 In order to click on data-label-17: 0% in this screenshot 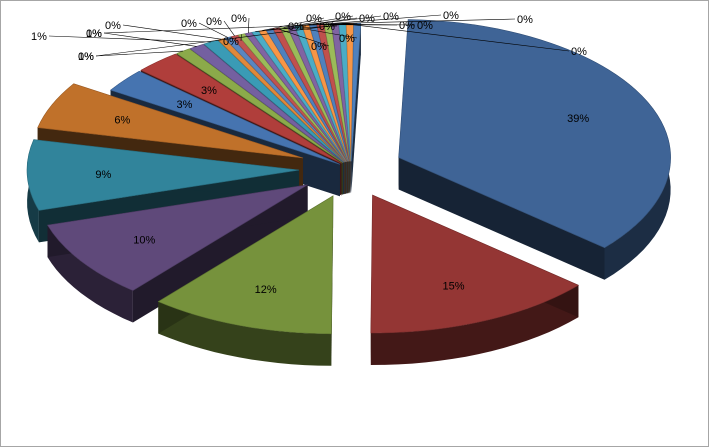, I will do `click(296, 27)`.